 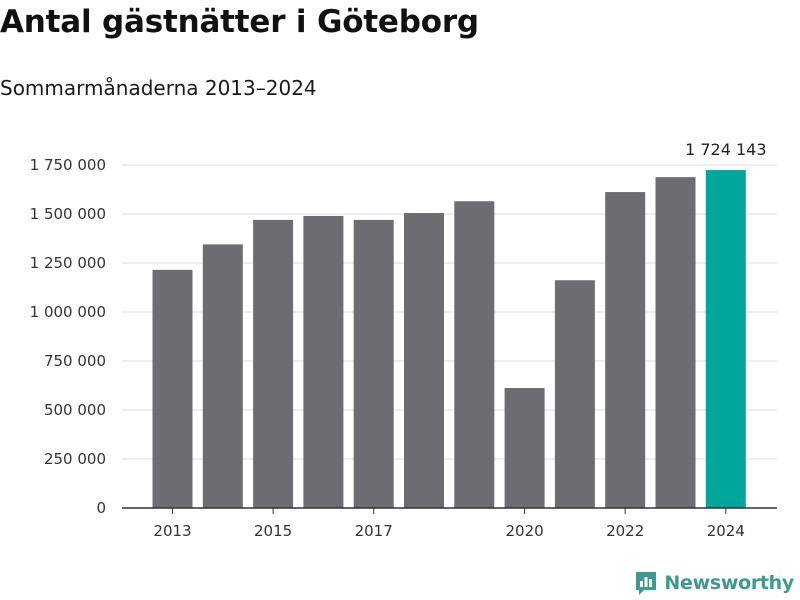 I want to click on y-tick-label: 1 750 000, so click(x=68, y=165).